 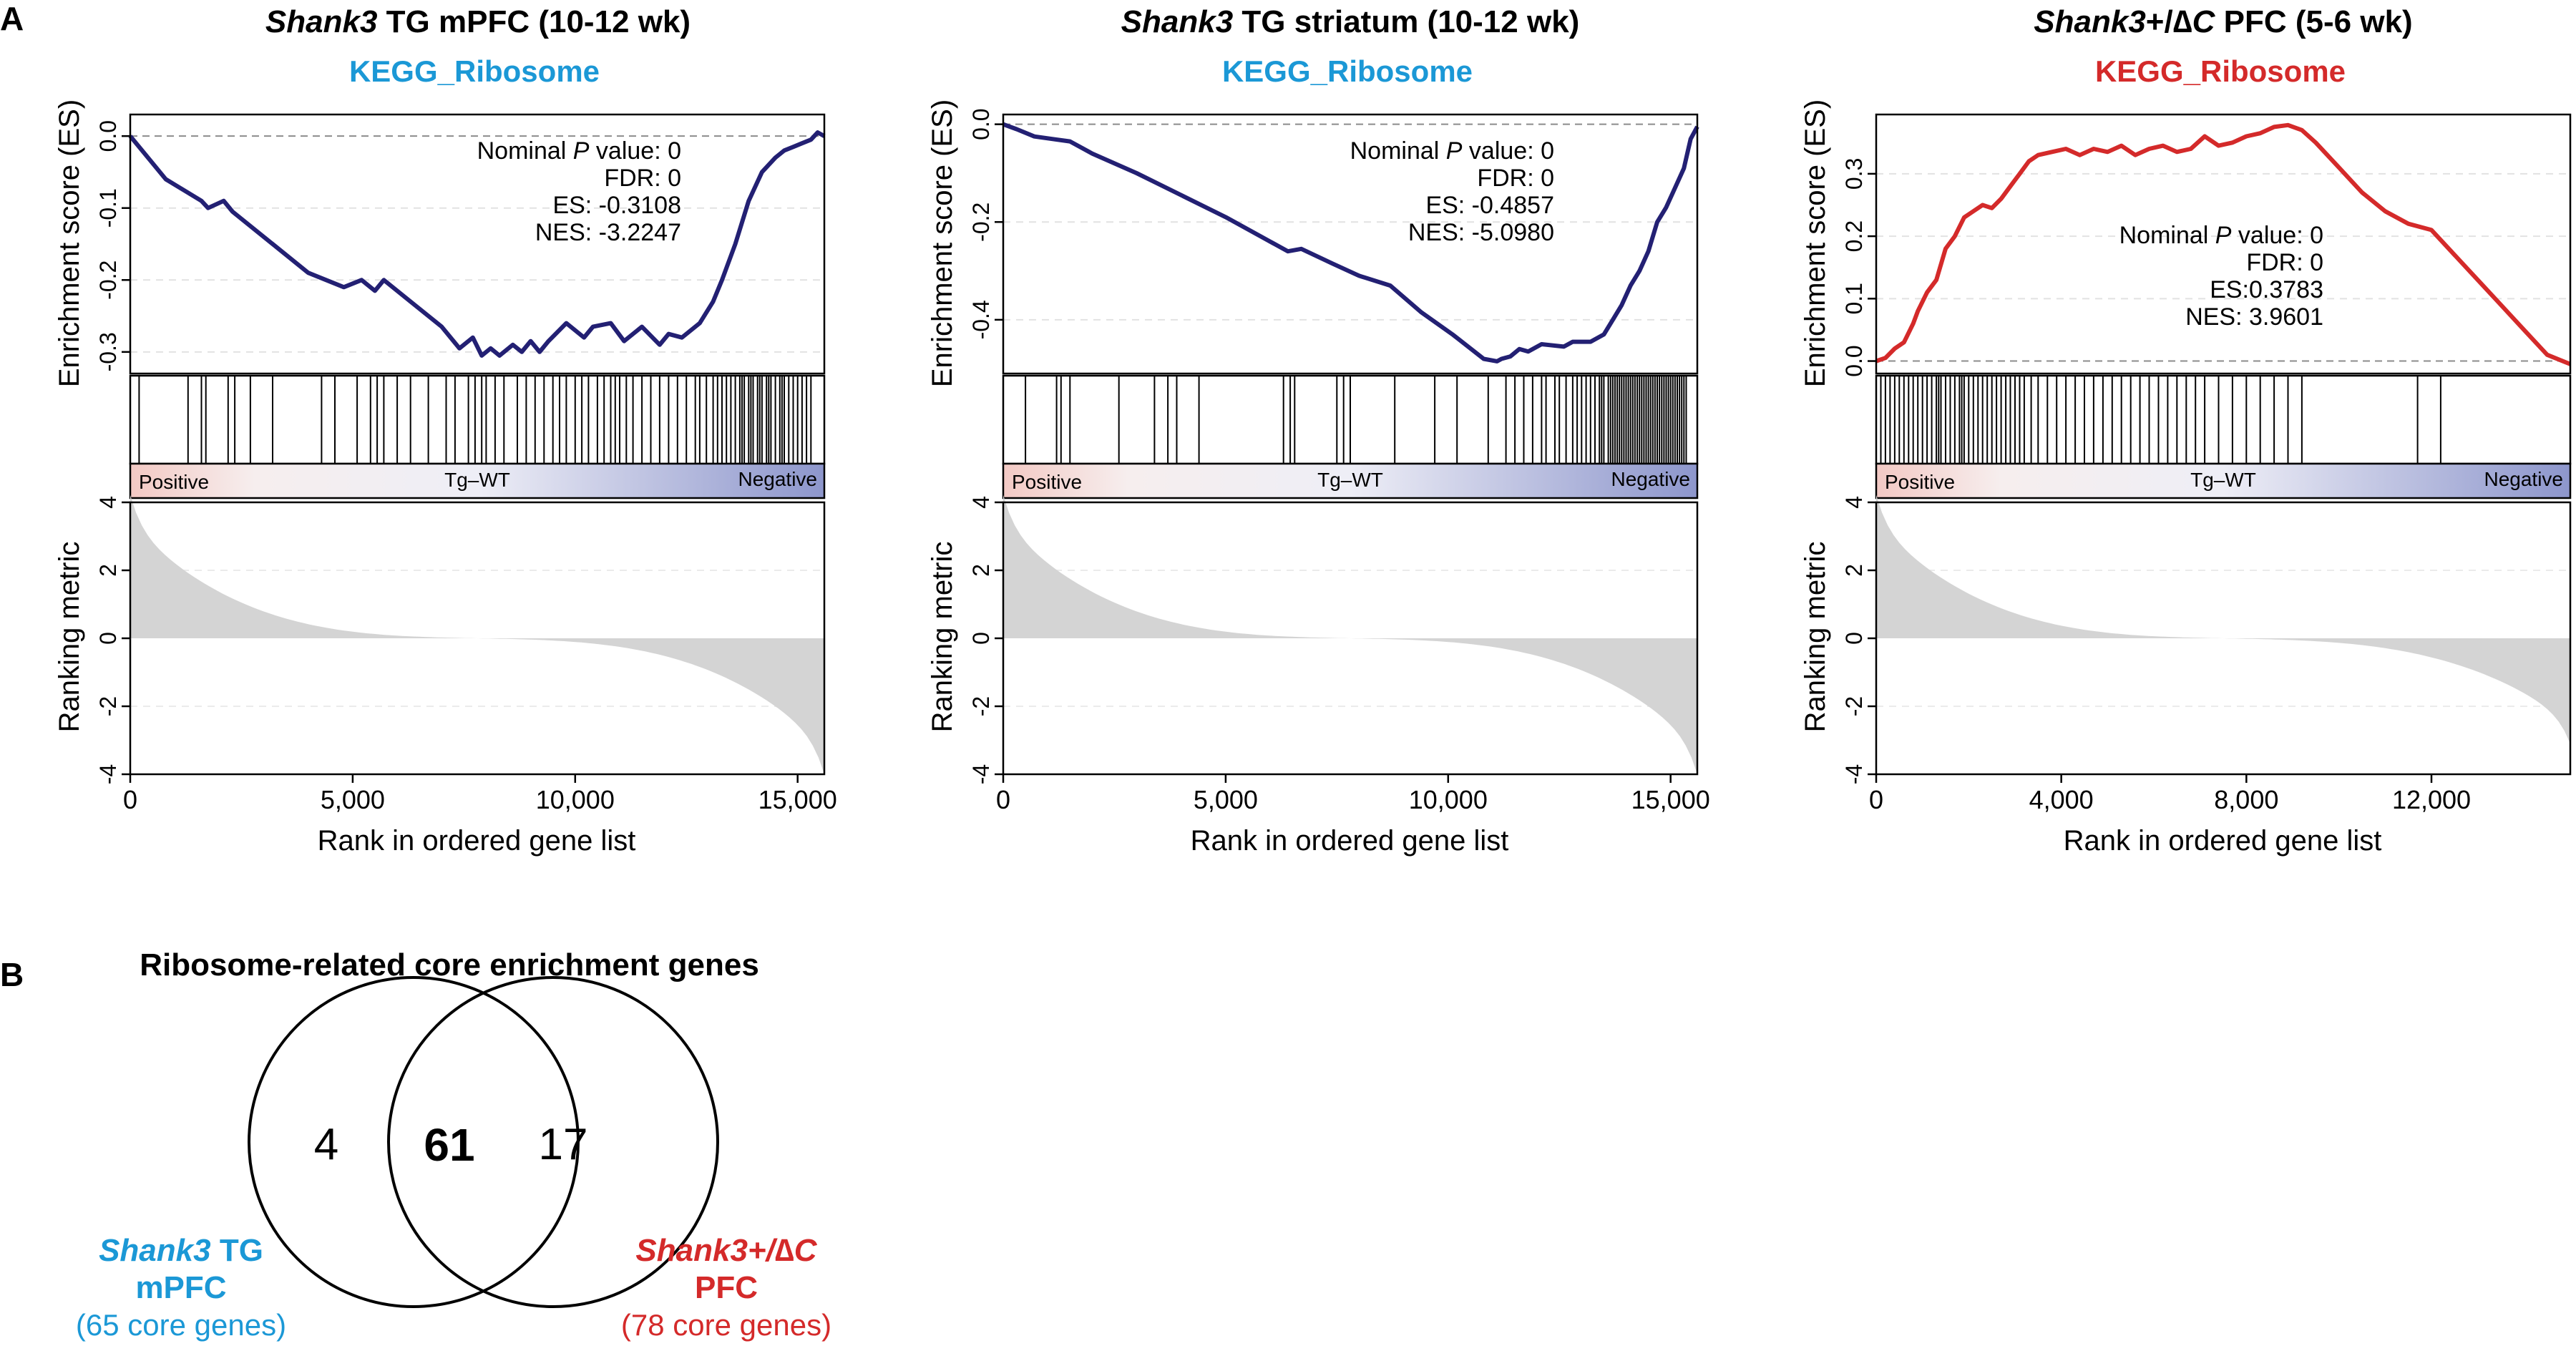 What do you see at coordinates (12, 18) in the screenshot?
I see `panel-a-letter: A` at bounding box center [12, 18].